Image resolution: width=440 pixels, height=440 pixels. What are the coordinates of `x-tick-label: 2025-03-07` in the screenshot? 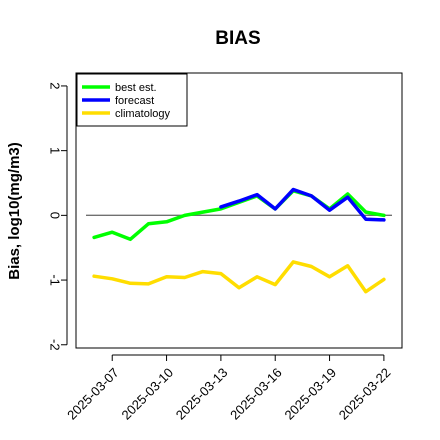 It's located at (93, 394).